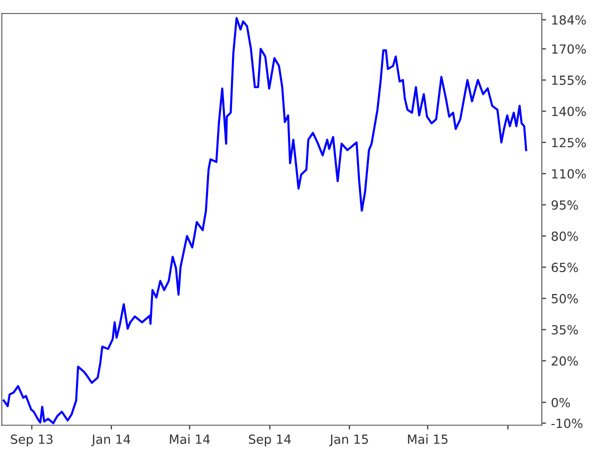 The image size is (600, 450). Describe the element at coordinates (566, 423) in the screenshot. I see `y-tick-label: -10%` at that location.